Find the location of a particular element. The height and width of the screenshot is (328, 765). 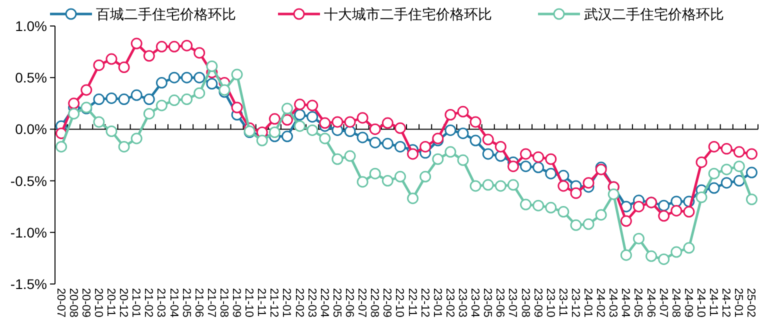

x-tick-label: 22-09 is located at coordinates (386, 303).